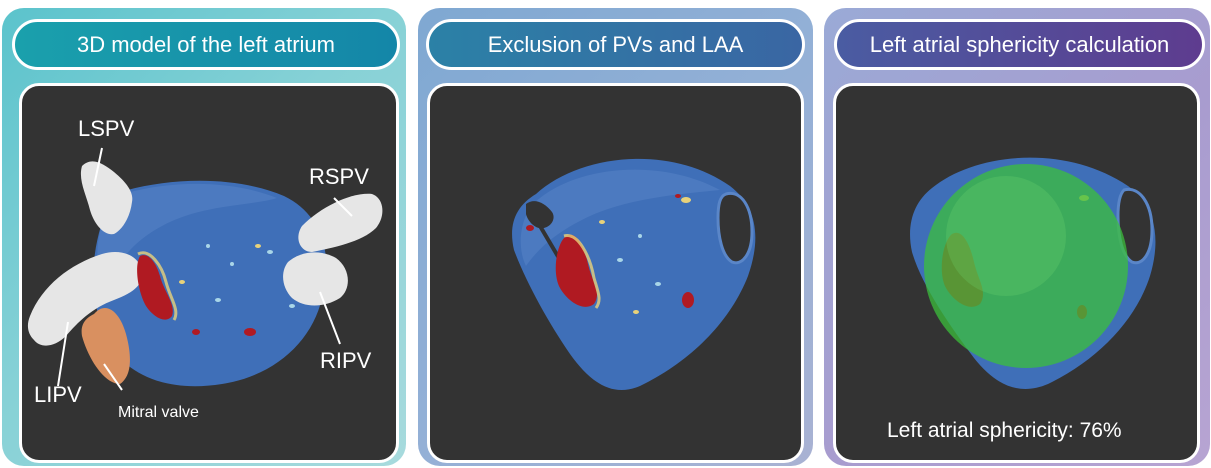 This screenshot has width=1211, height=468. What do you see at coordinates (315, 279) in the screenshot?
I see `ripv-vein` at bounding box center [315, 279].